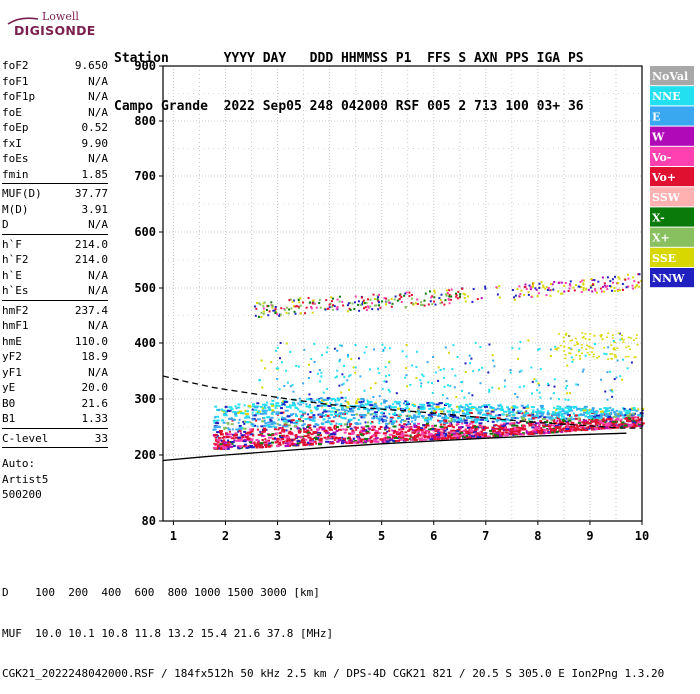 This screenshot has height=694, width=700. Describe the element at coordinates (55, 291) in the screenshot. I see `param-row: h`Es N/A` at that location.